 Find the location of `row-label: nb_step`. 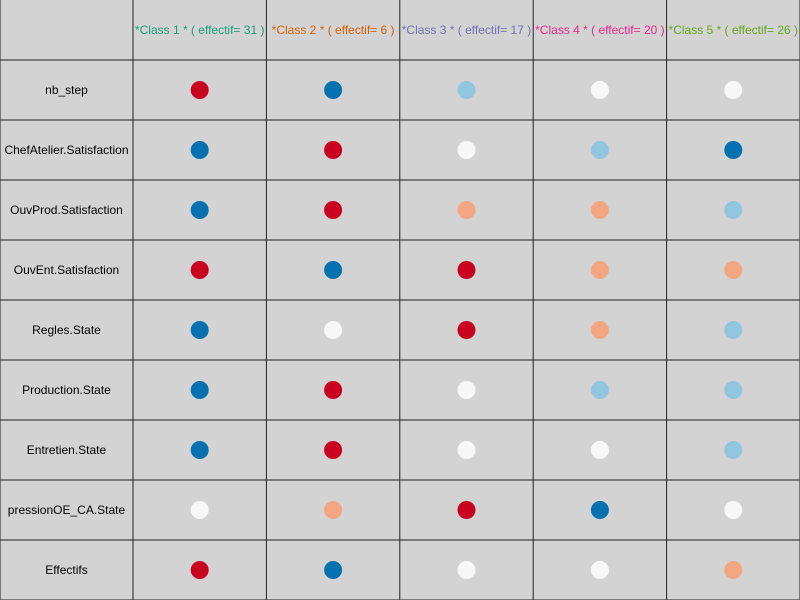

row-label: nb_step is located at coordinates (66, 90).